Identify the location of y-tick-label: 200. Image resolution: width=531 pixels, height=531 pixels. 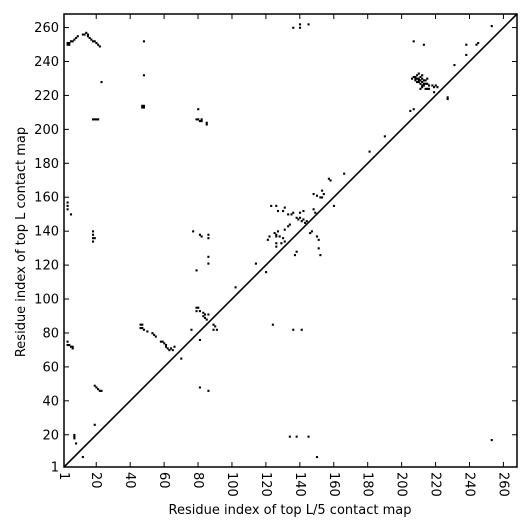
(46, 130).